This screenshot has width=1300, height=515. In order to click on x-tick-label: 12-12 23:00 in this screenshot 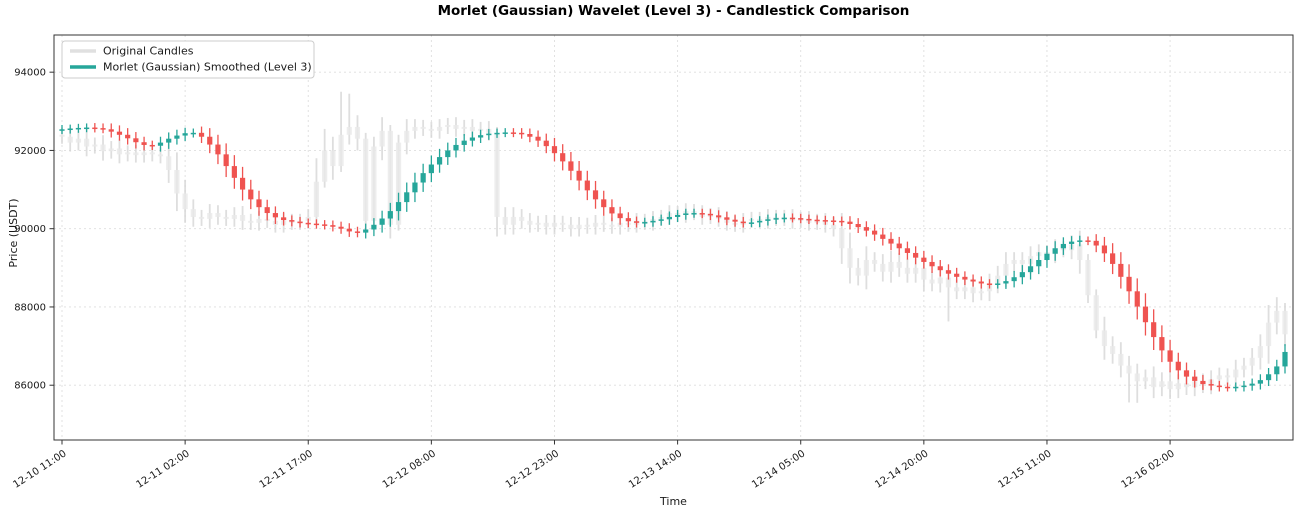, I will do `click(532, 469)`.